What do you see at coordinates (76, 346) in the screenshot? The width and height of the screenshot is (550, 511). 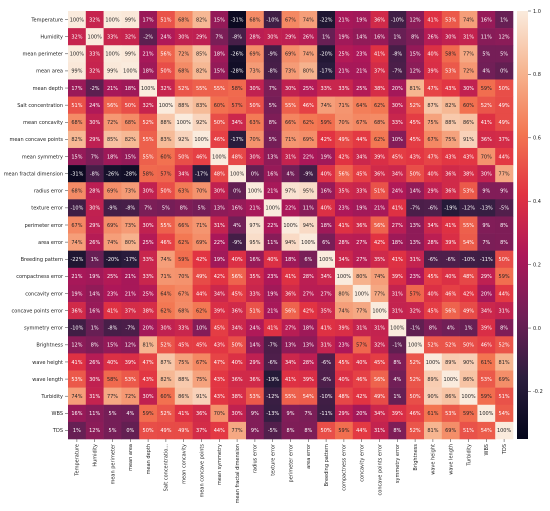 I see `heatmap-cell-label: 12%` at bounding box center [76, 346].